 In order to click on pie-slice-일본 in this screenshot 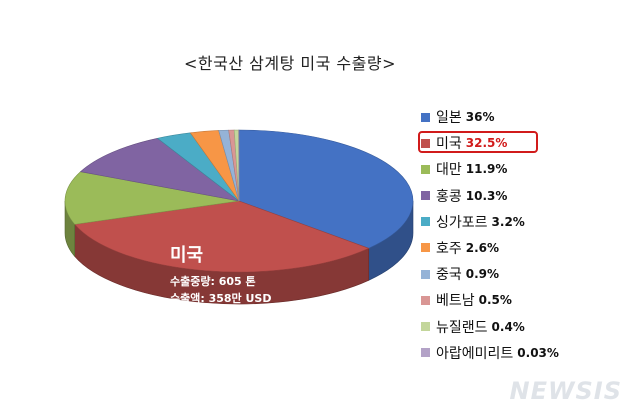, I will do `click(326, 189)`.